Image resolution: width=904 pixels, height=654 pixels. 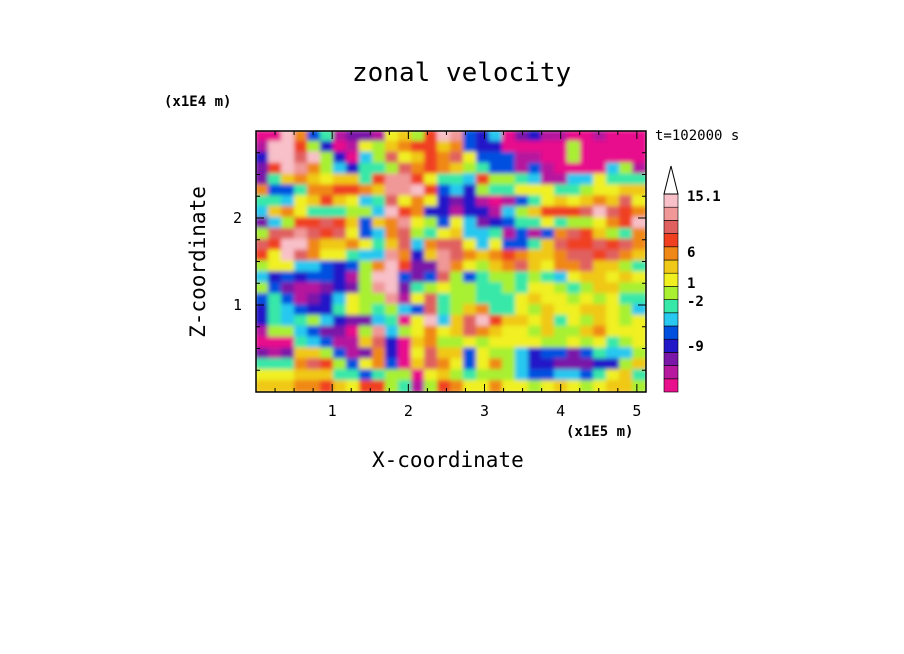 What do you see at coordinates (448, 460) in the screenshot?
I see `x-axis-label: X-coordinate` at bounding box center [448, 460].